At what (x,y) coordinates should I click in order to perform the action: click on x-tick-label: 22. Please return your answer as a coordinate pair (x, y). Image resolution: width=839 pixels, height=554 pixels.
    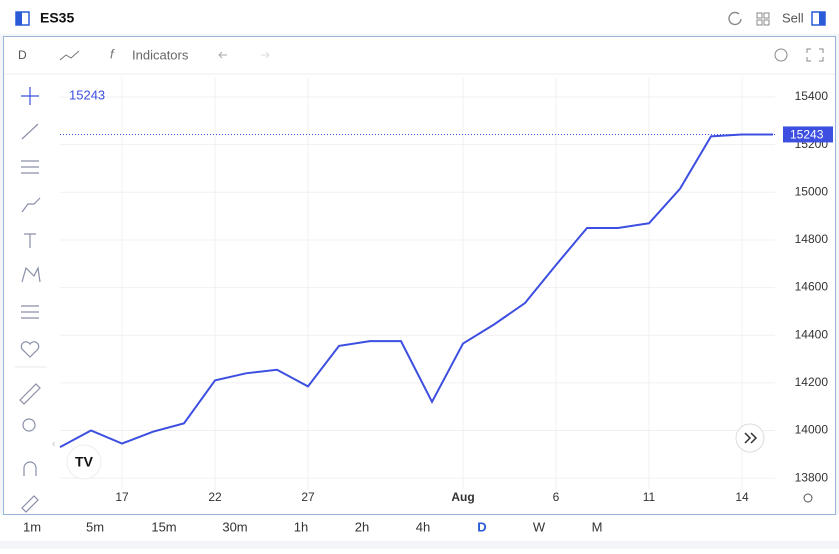
    Looking at the image, I should click on (215, 497).